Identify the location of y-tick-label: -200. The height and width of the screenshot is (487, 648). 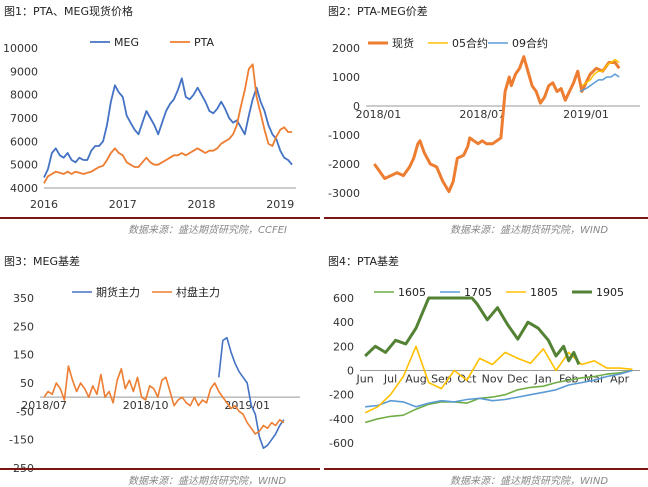
(341, 395).